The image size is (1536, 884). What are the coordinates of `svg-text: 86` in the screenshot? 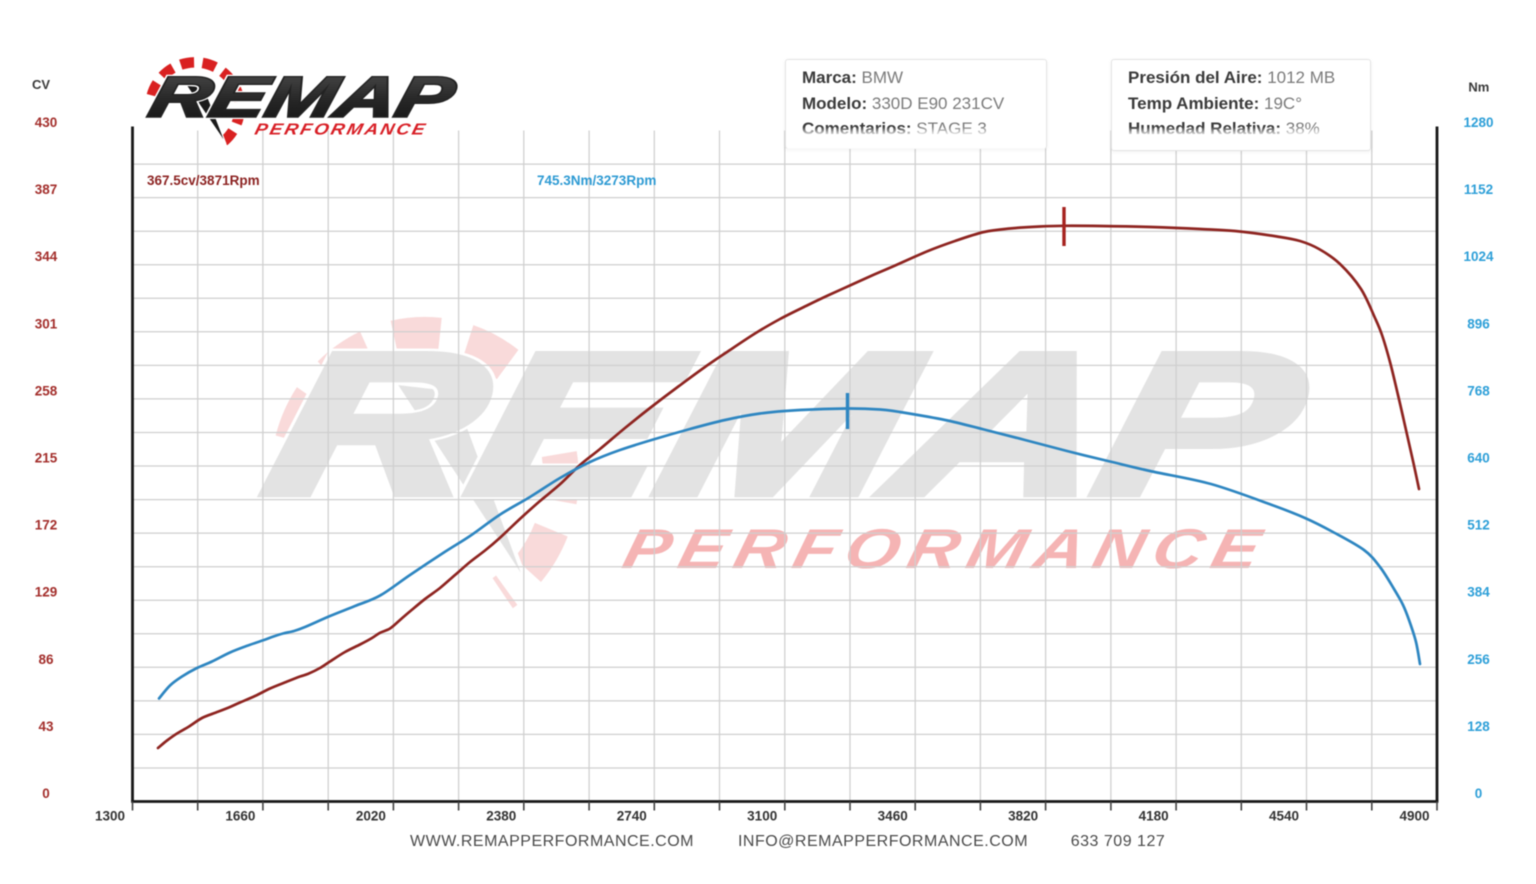 It's located at (46, 659).